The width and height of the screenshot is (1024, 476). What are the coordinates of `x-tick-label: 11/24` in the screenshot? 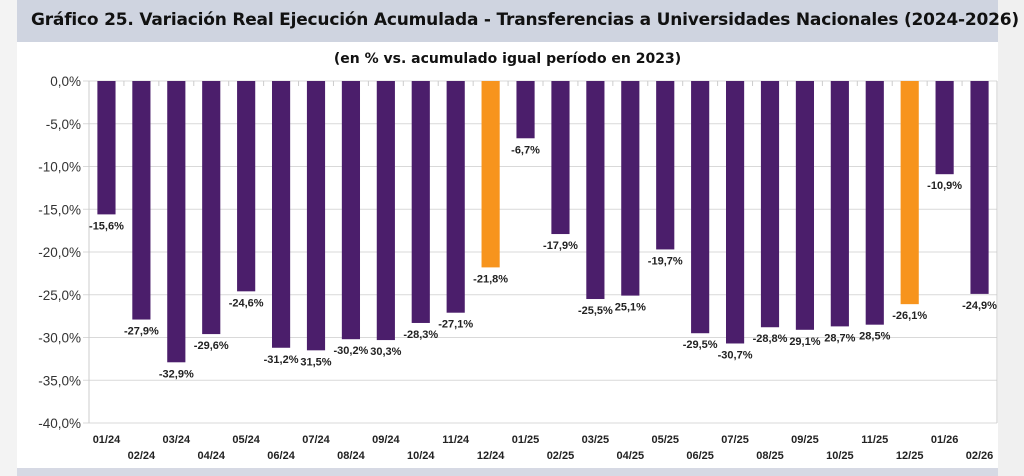 It's located at (456, 440).